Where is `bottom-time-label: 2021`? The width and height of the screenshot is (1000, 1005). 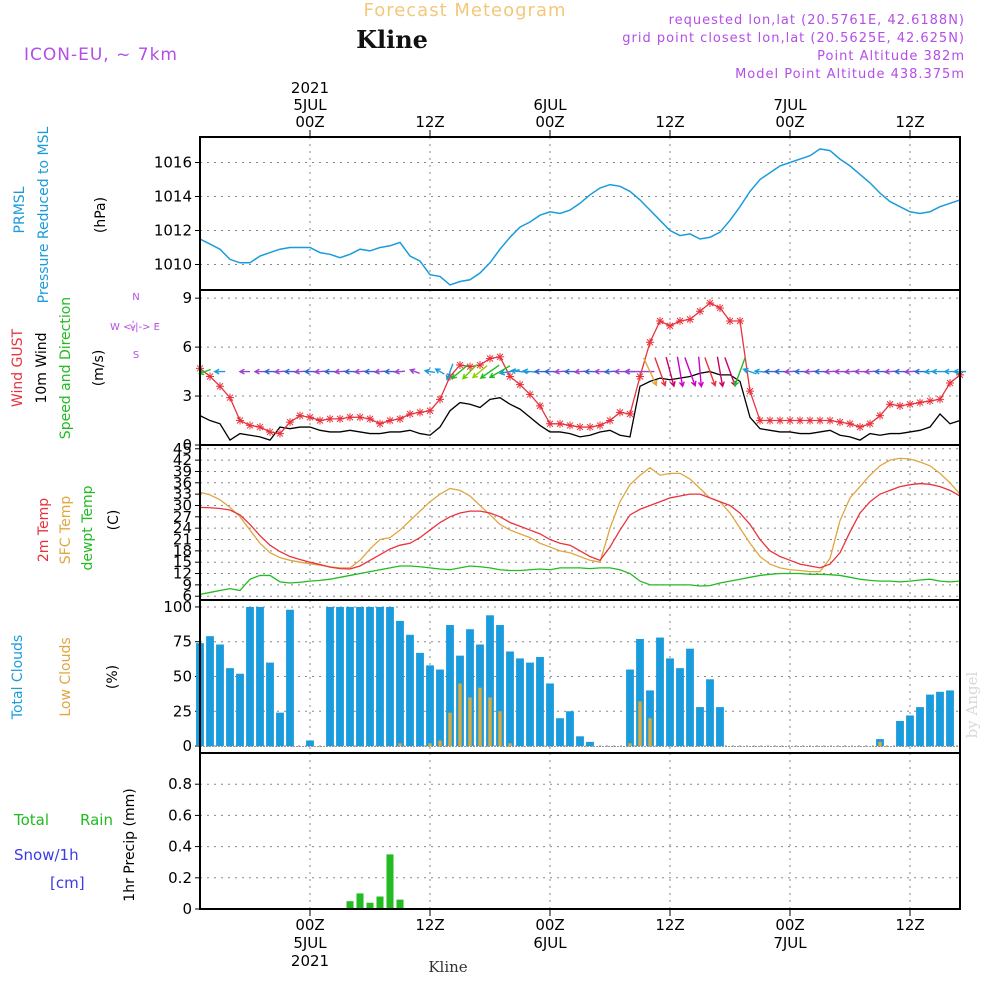
bottom-time-label: 2021 is located at coordinates (310, 961).